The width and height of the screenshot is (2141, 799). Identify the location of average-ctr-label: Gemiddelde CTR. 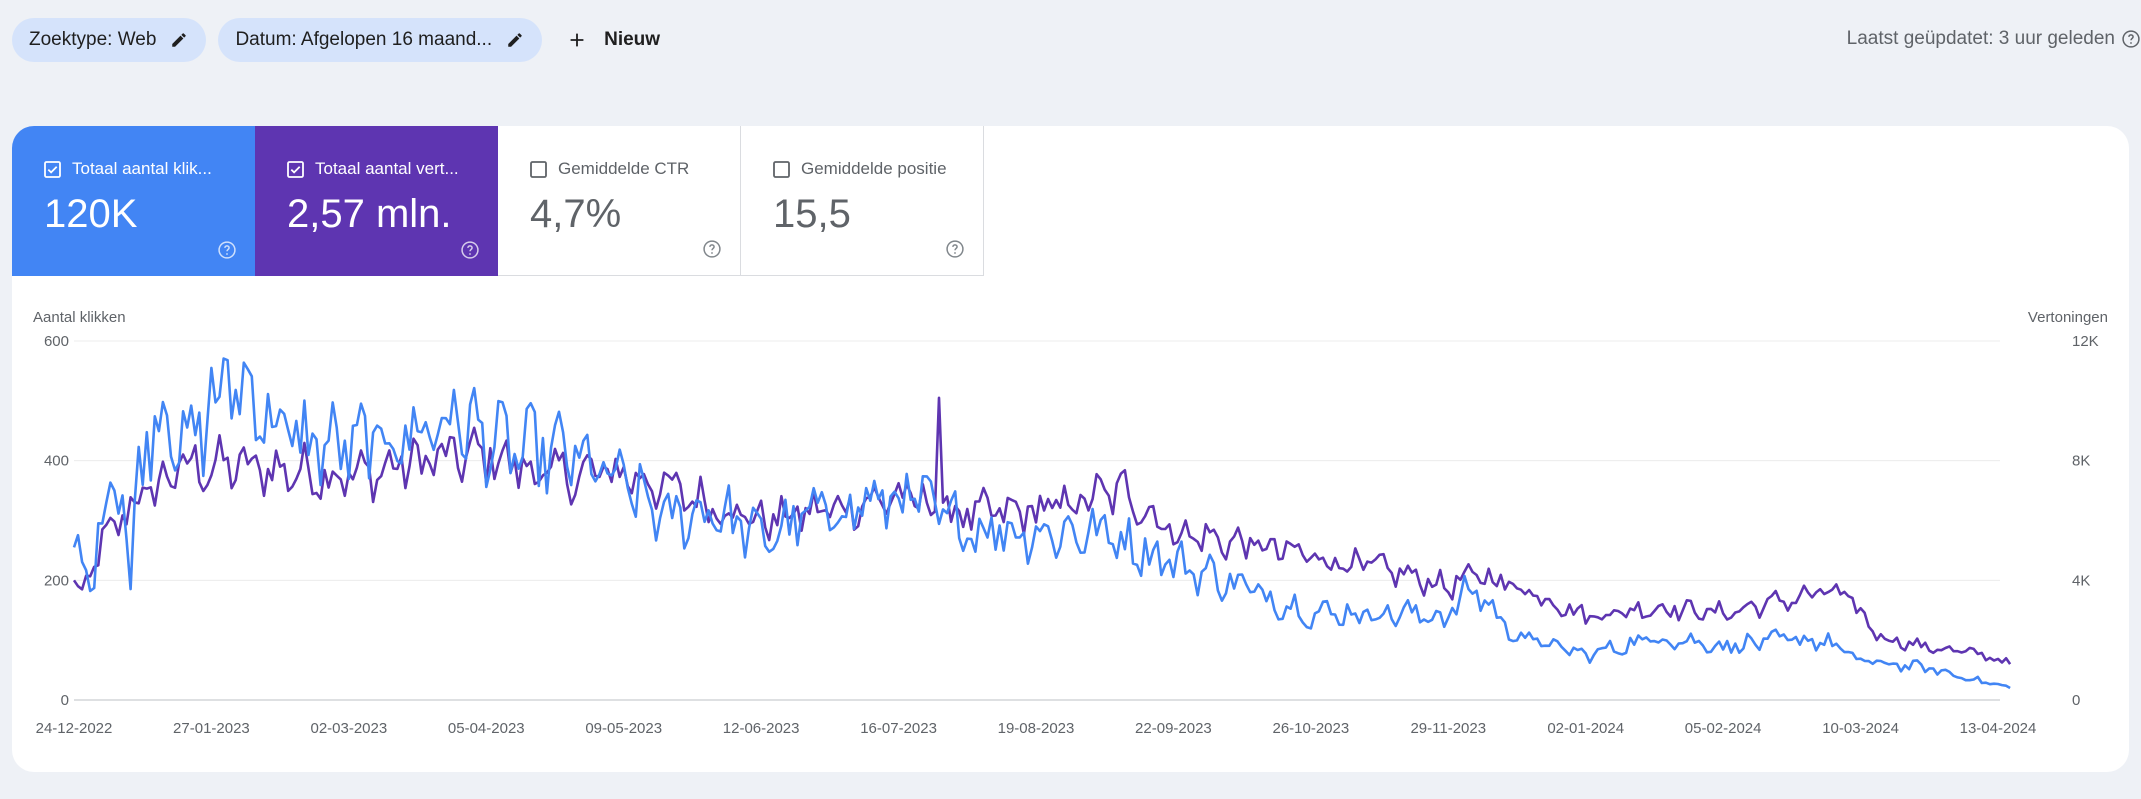
(624, 168).